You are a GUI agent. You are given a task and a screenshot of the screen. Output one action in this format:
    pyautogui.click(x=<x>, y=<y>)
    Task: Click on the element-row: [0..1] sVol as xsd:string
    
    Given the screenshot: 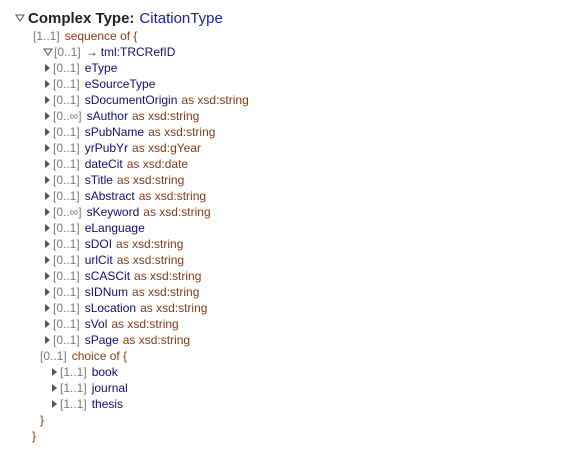 What is the action you would take?
    pyautogui.click(x=131, y=324)
    